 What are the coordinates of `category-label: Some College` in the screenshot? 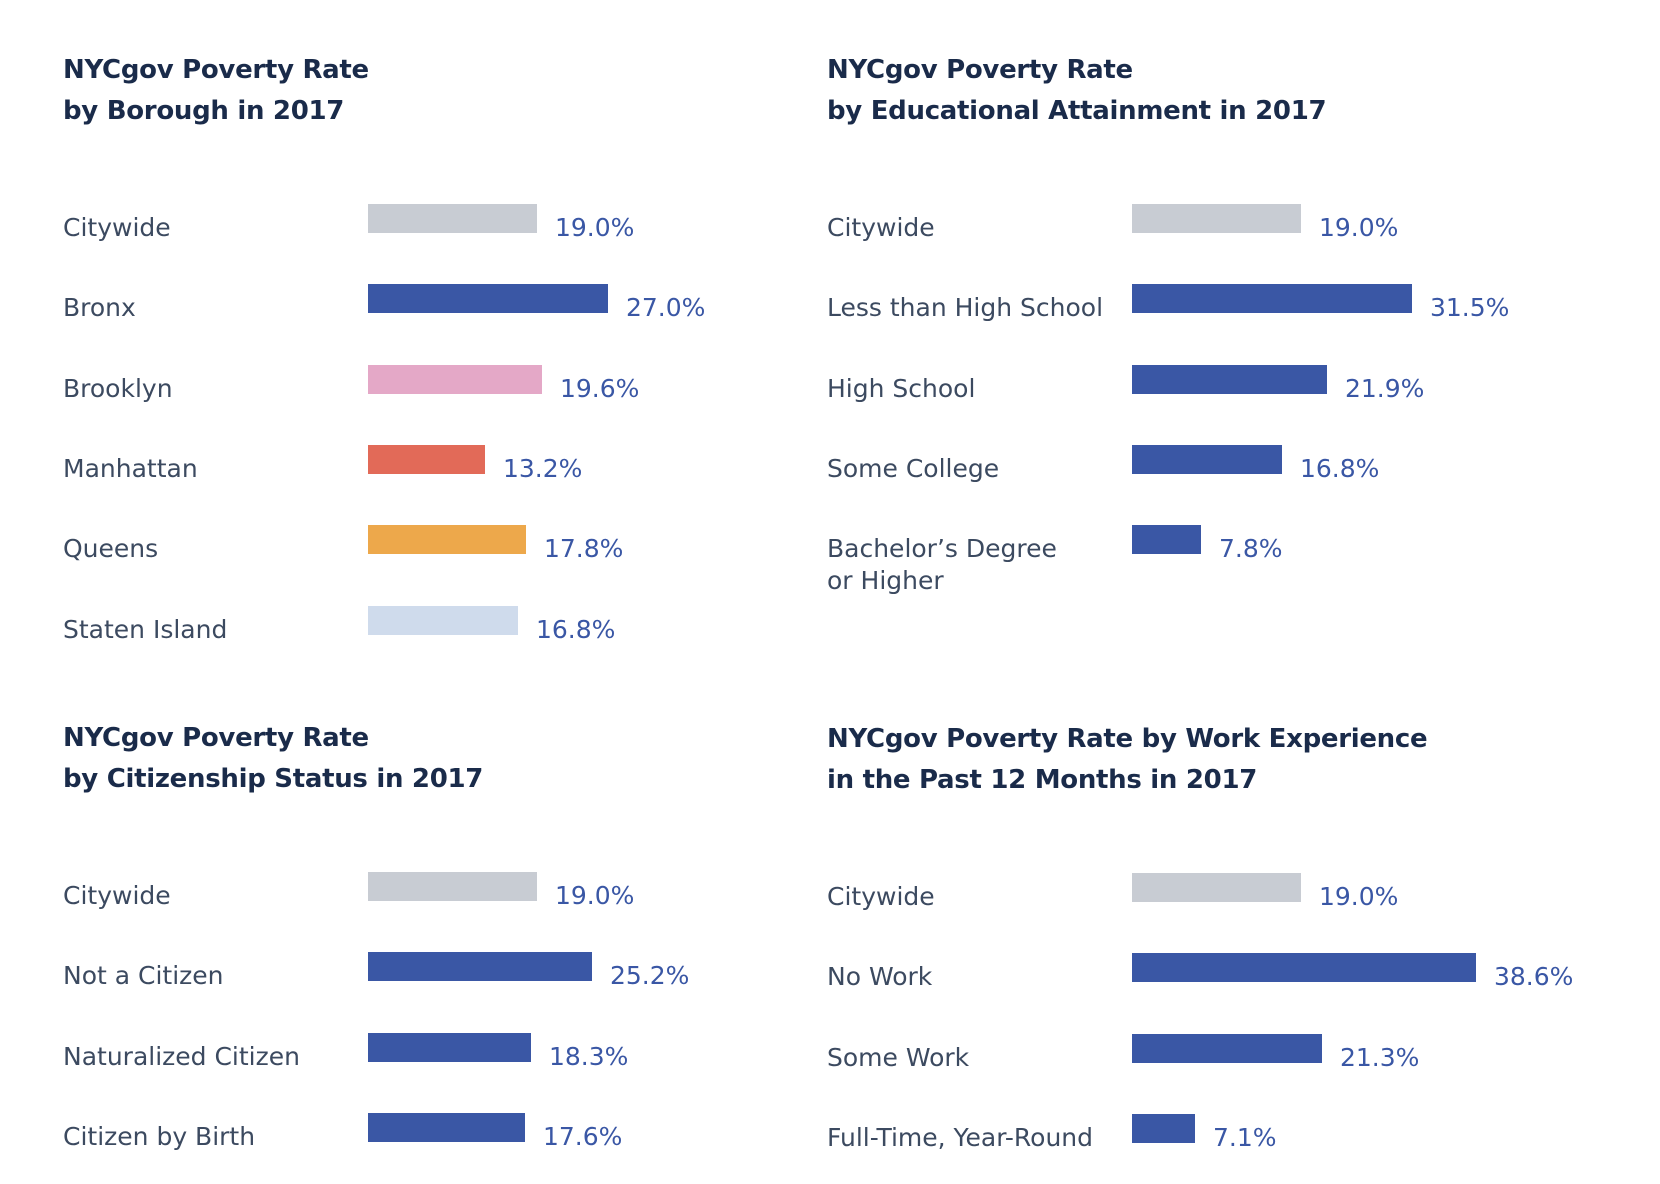 It's located at (913, 468).